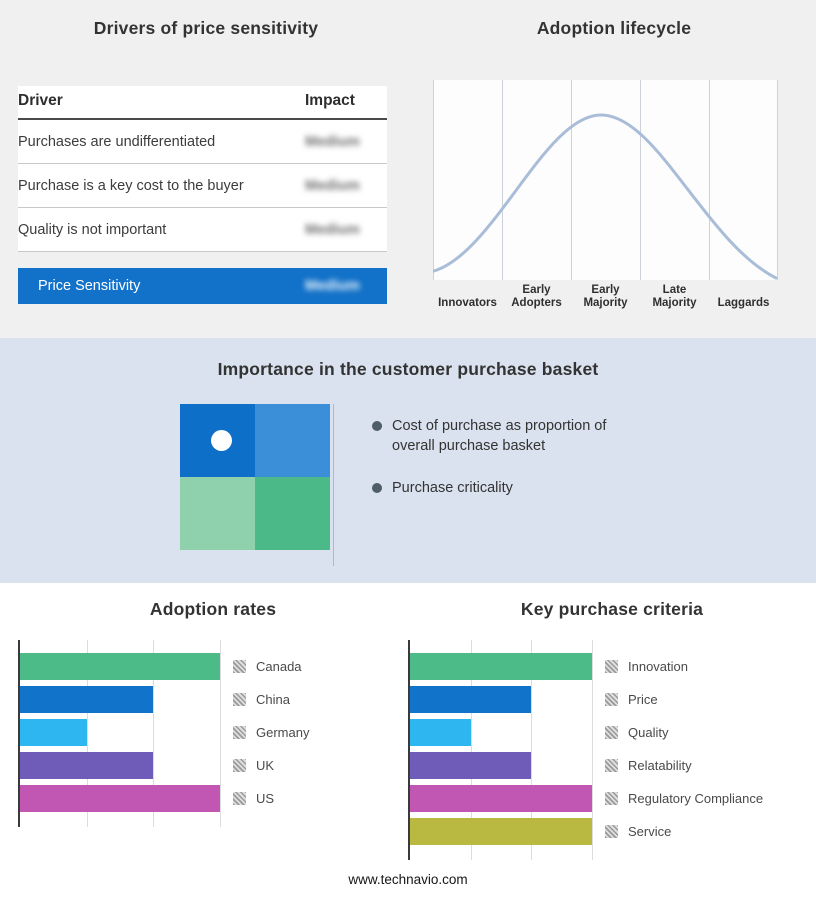 The image size is (816, 902). Describe the element at coordinates (467, 303) in the screenshot. I see `stage-label: Innovators` at that location.